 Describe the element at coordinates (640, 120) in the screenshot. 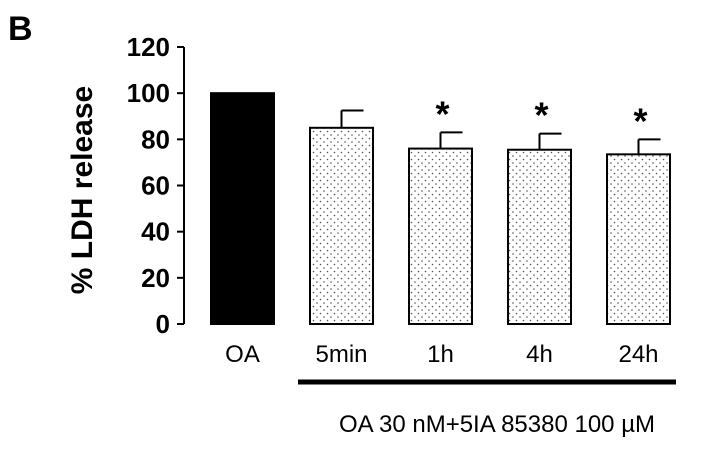

I see `significance-star-24h: *` at that location.